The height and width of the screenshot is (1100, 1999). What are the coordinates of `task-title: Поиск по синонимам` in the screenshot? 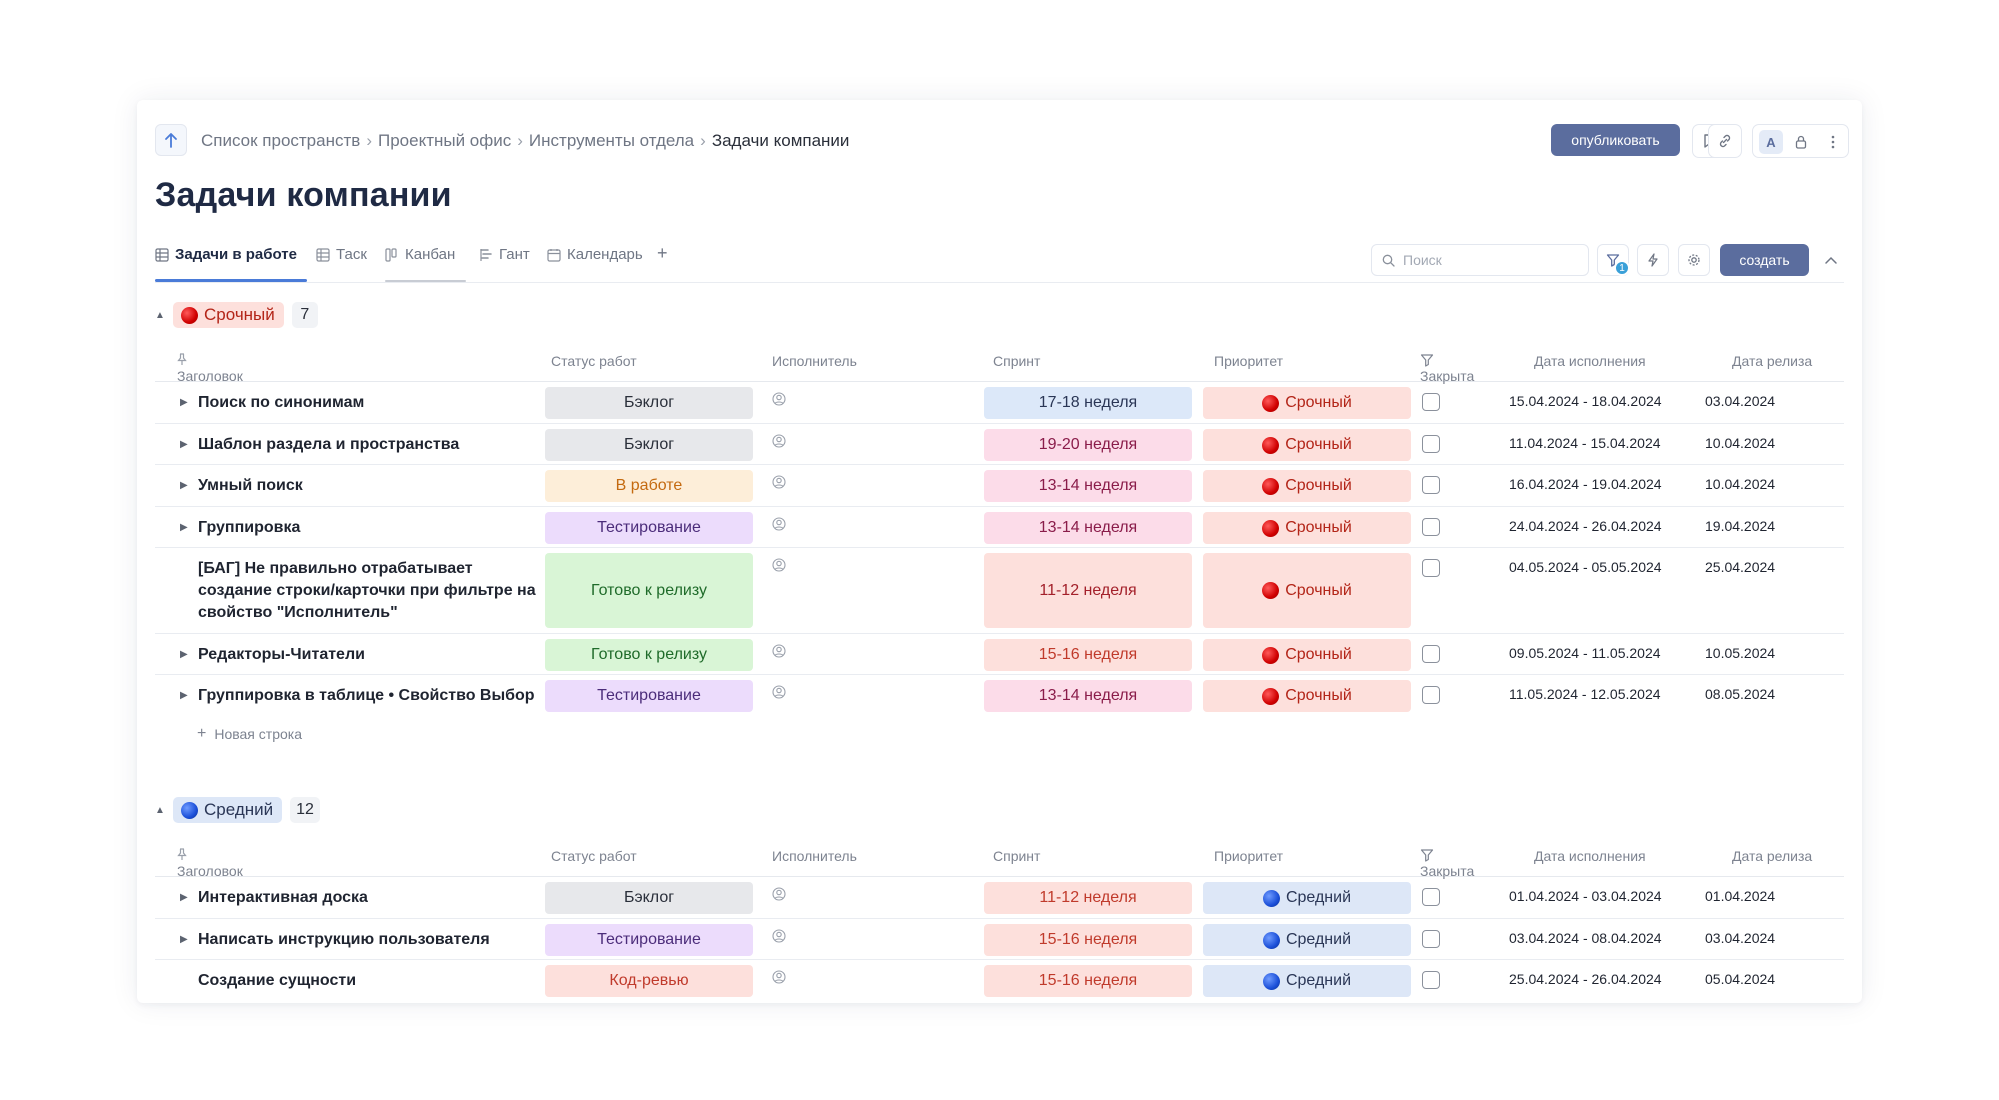 It's located at (281, 402).